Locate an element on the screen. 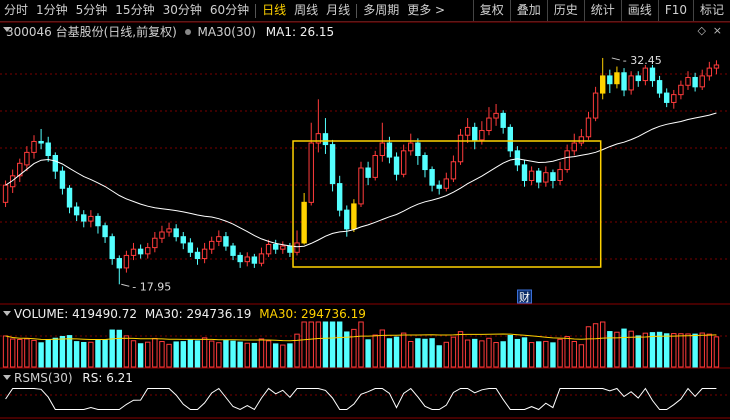  main-collapse-icon is located at coordinates (7, 29).